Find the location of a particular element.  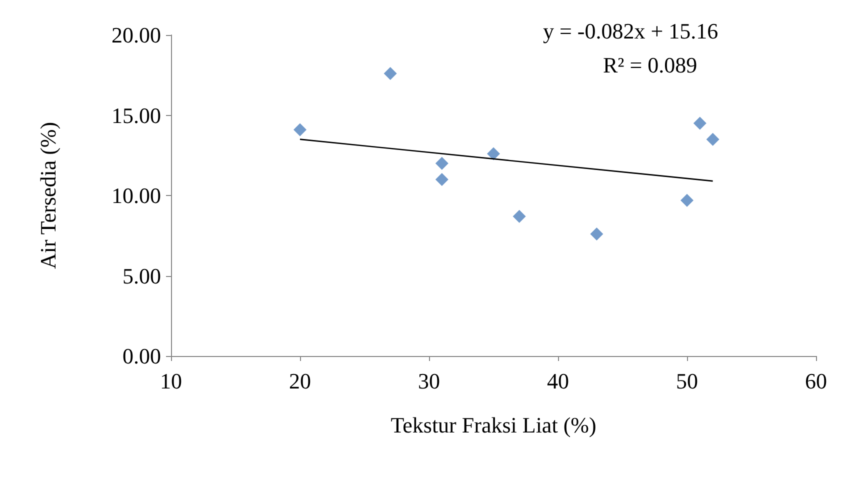

x-tick-label: 20 is located at coordinates (300, 381).